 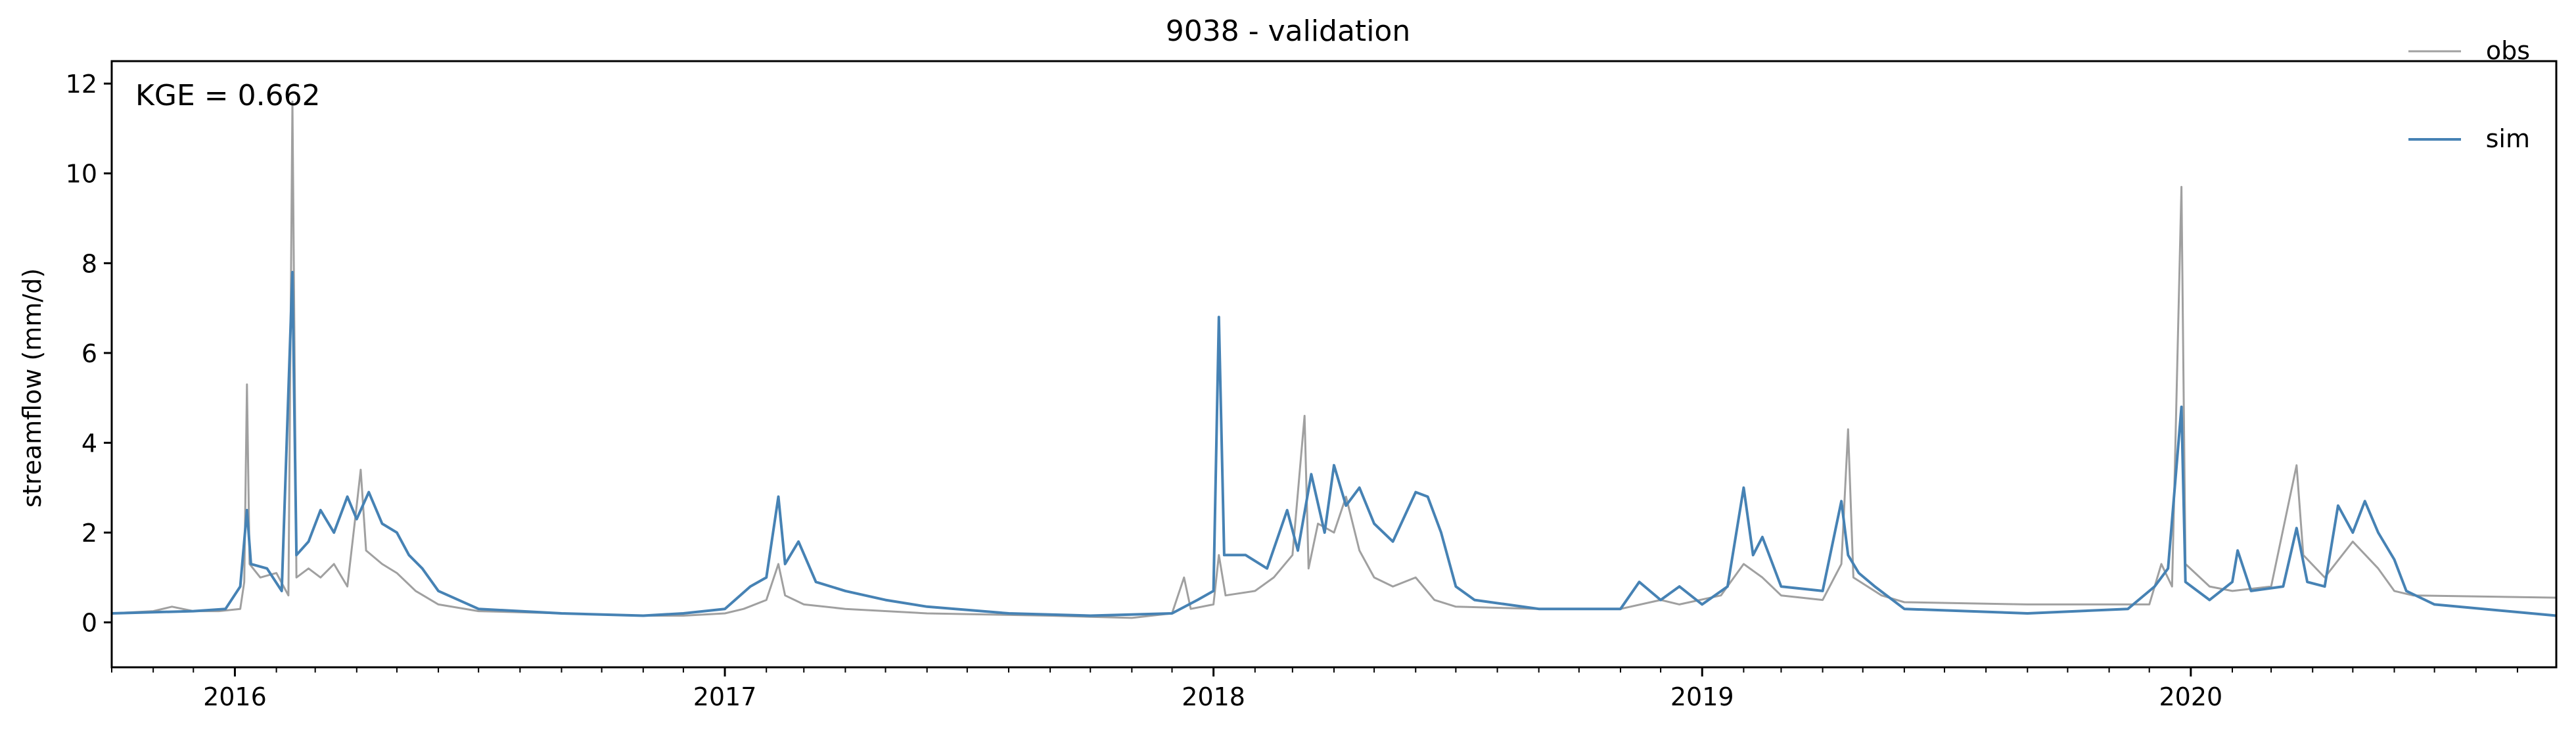 What do you see at coordinates (89, 623) in the screenshot?
I see `y-tick-label: 0` at bounding box center [89, 623].